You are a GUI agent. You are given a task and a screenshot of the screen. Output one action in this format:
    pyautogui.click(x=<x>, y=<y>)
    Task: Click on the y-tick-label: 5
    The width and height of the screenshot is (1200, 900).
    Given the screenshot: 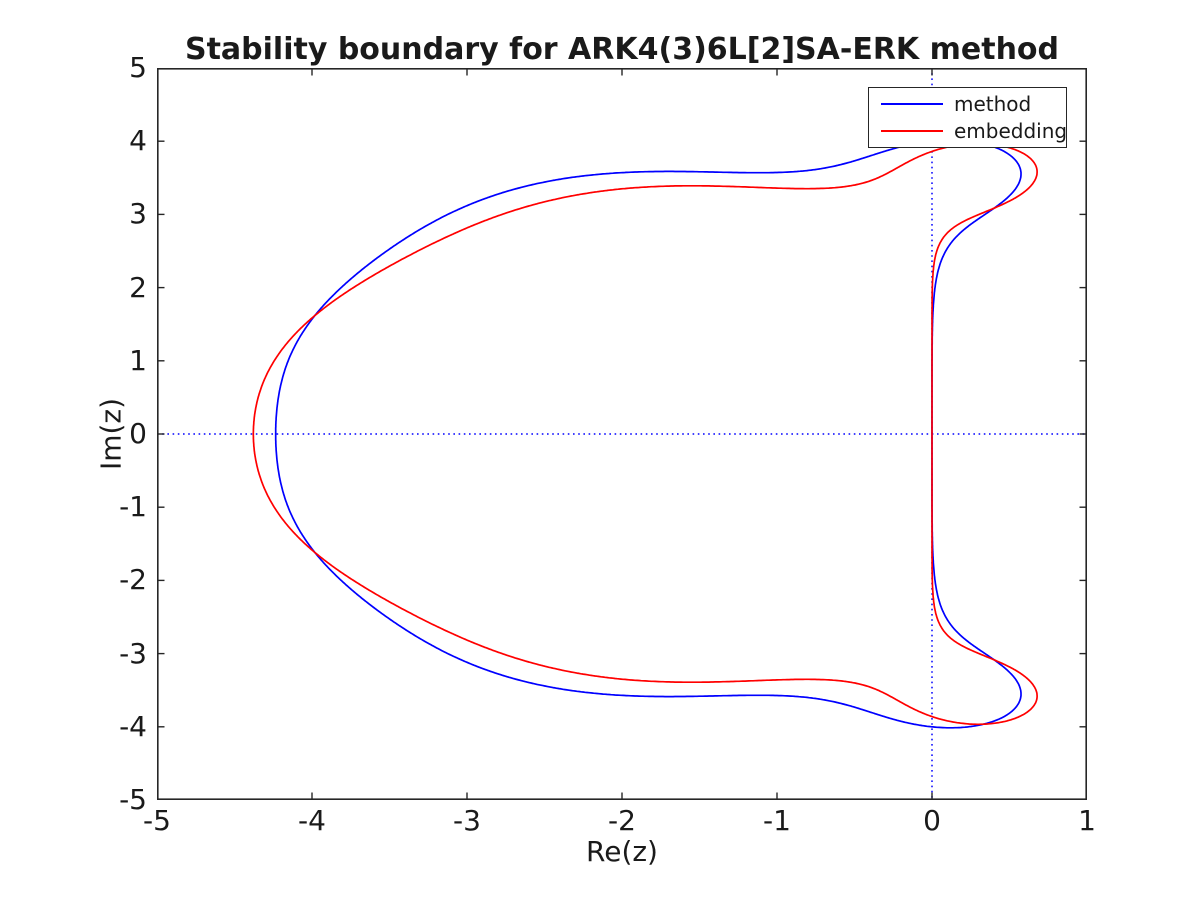 What is the action you would take?
    pyautogui.click(x=138, y=67)
    